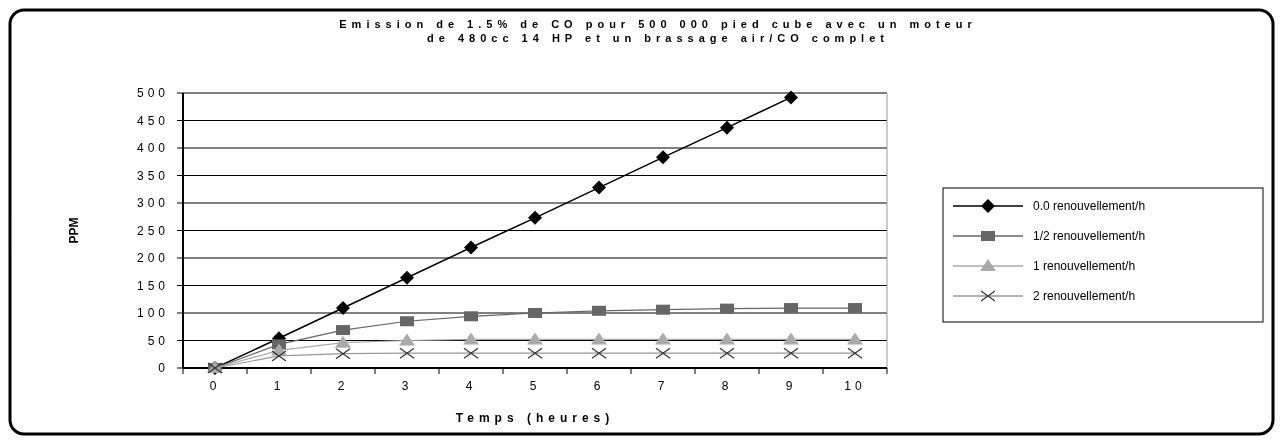 The image size is (1283, 444). I want to click on x-tick-label: 7, so click(663, 386).